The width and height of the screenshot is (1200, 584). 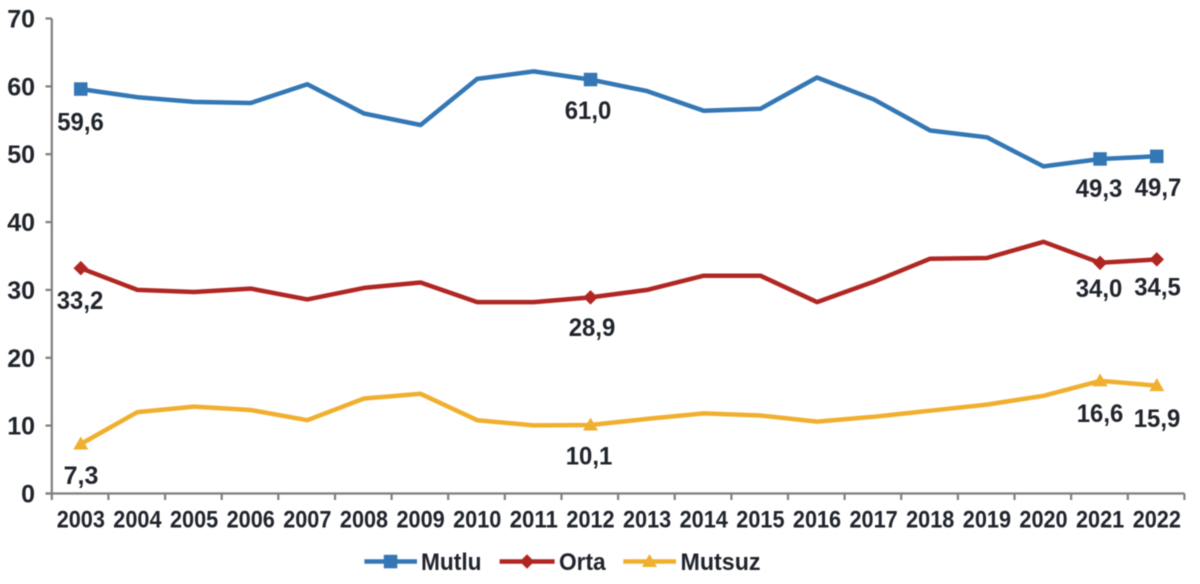 What do you see at coordinates (80, 123) in the screenshot?
I see `svg-text: 59,6` at bounding box center [80, 123].